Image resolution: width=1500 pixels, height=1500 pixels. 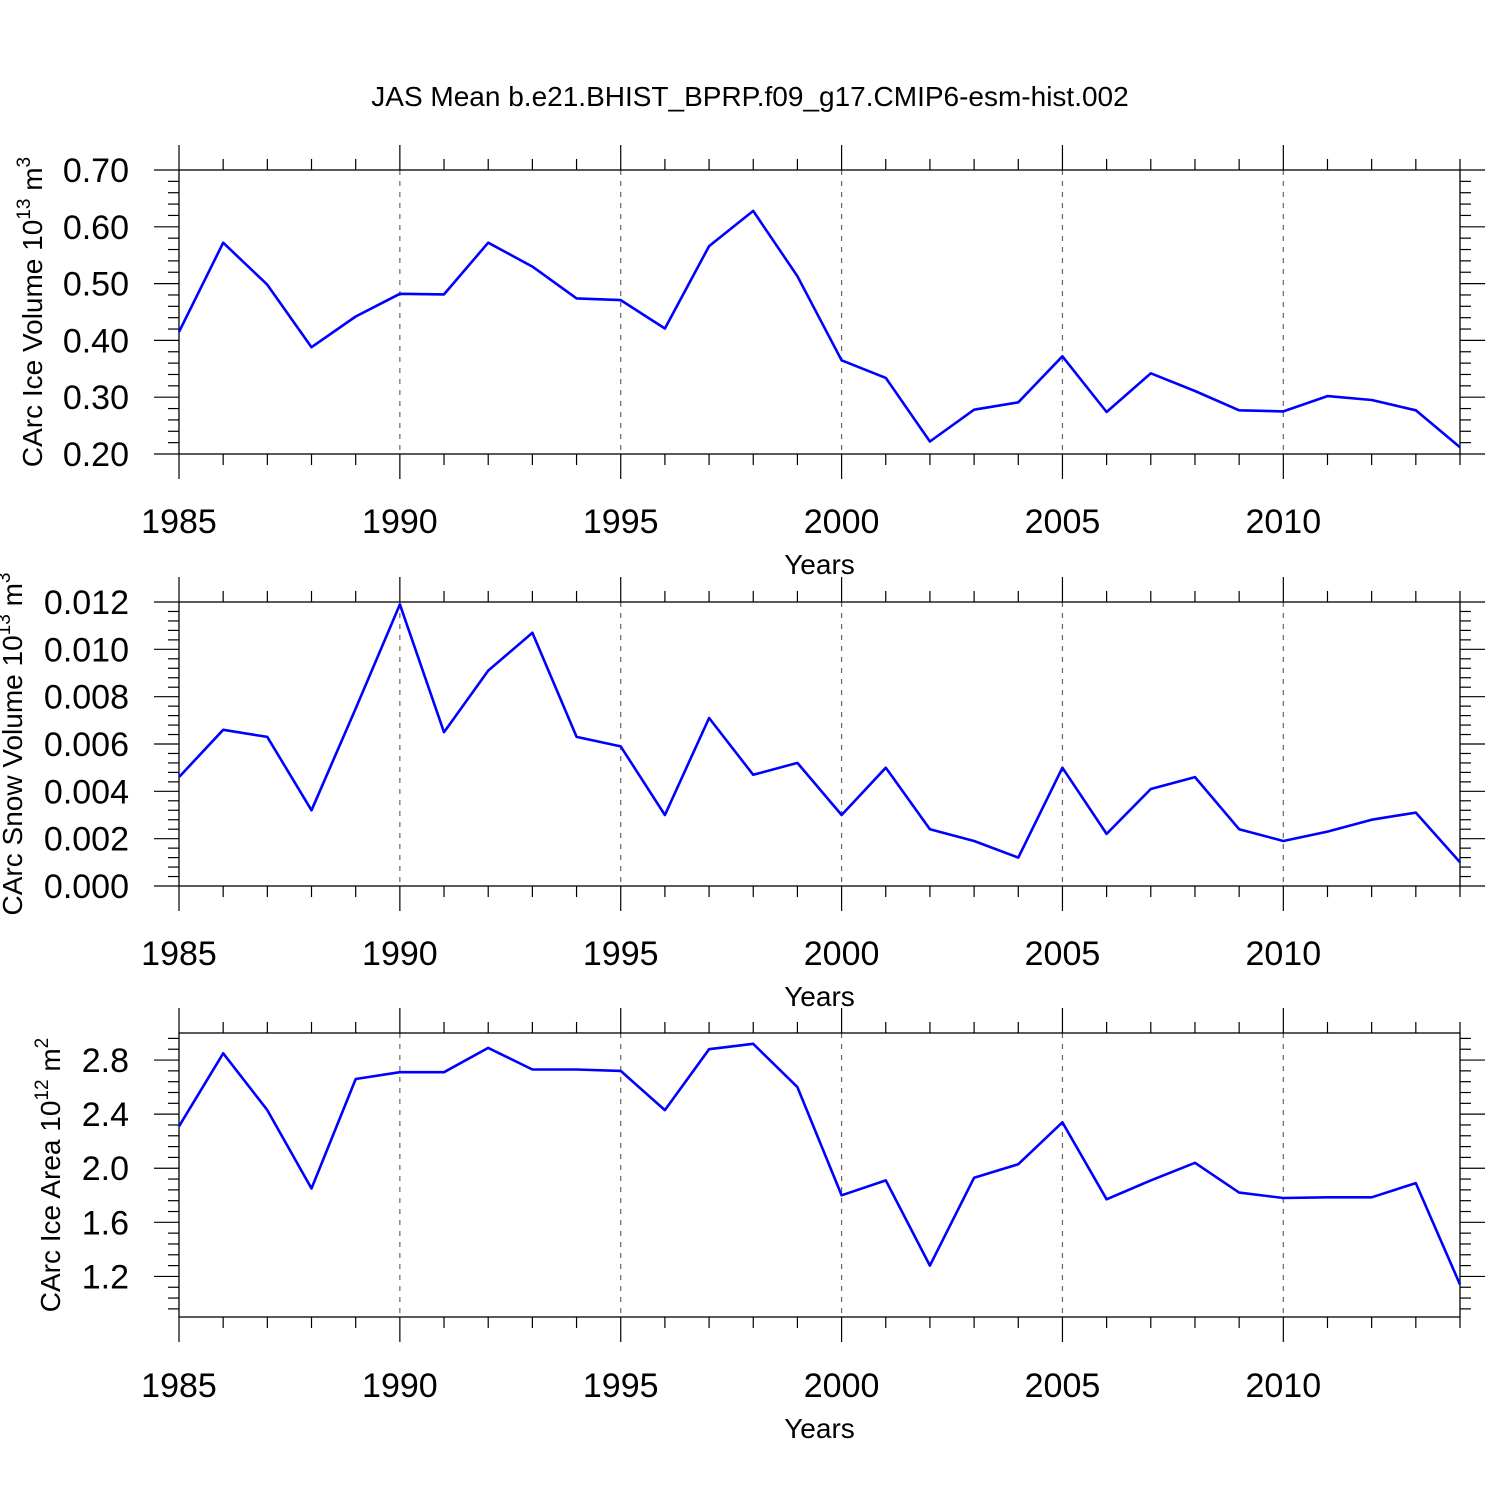 I want to click on y-tick-label: 0.50, so click(x=96, y=285).